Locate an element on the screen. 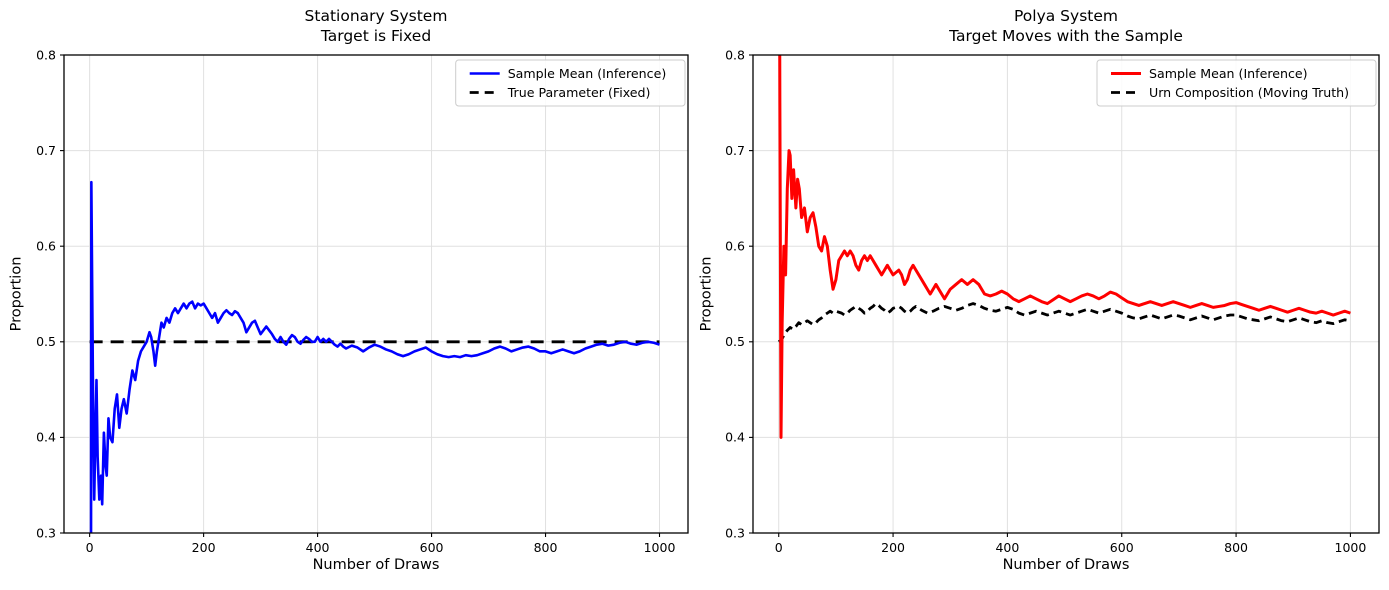 Image resolution: width=1389 pixels, height=590 pixels. left-x-tick-label: 0 is located at coordinates (90, 547).